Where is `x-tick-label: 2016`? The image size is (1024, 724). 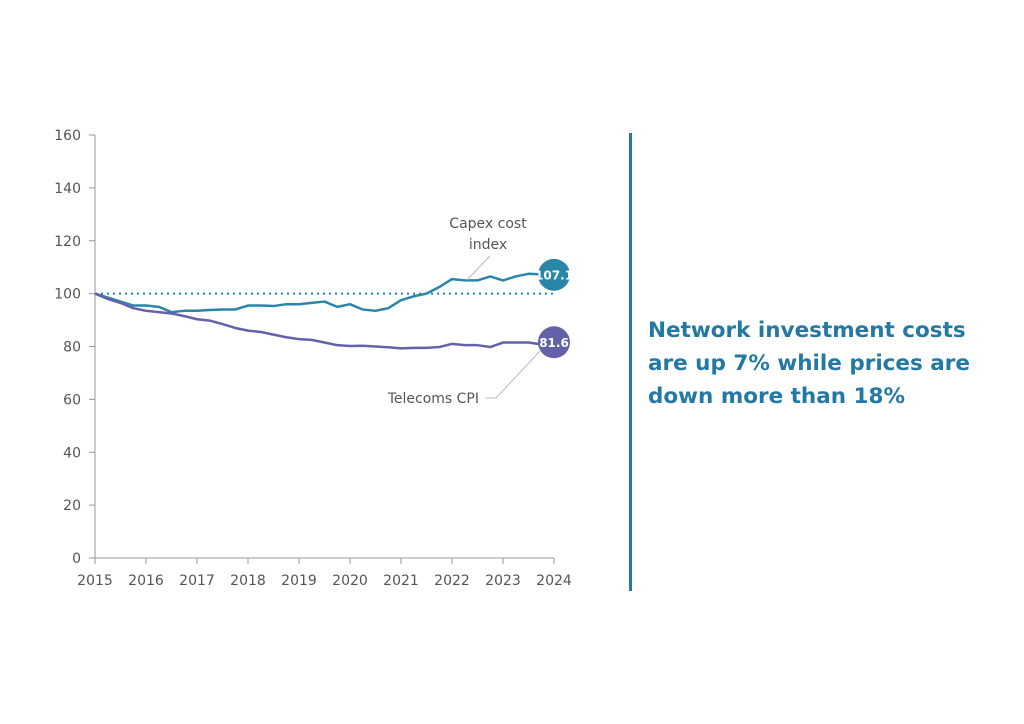 x-tick-label: 2016 is located at coordinates (146, 581).